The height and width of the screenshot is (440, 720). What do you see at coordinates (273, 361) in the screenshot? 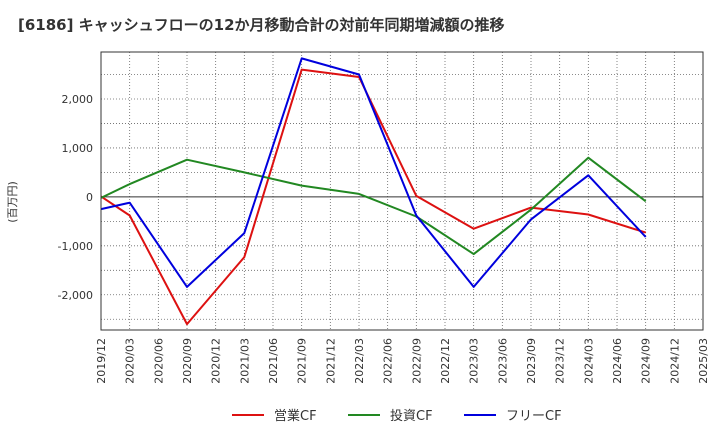
I see `x-tick-label: 2021/06` at bounding box center [273, 361].